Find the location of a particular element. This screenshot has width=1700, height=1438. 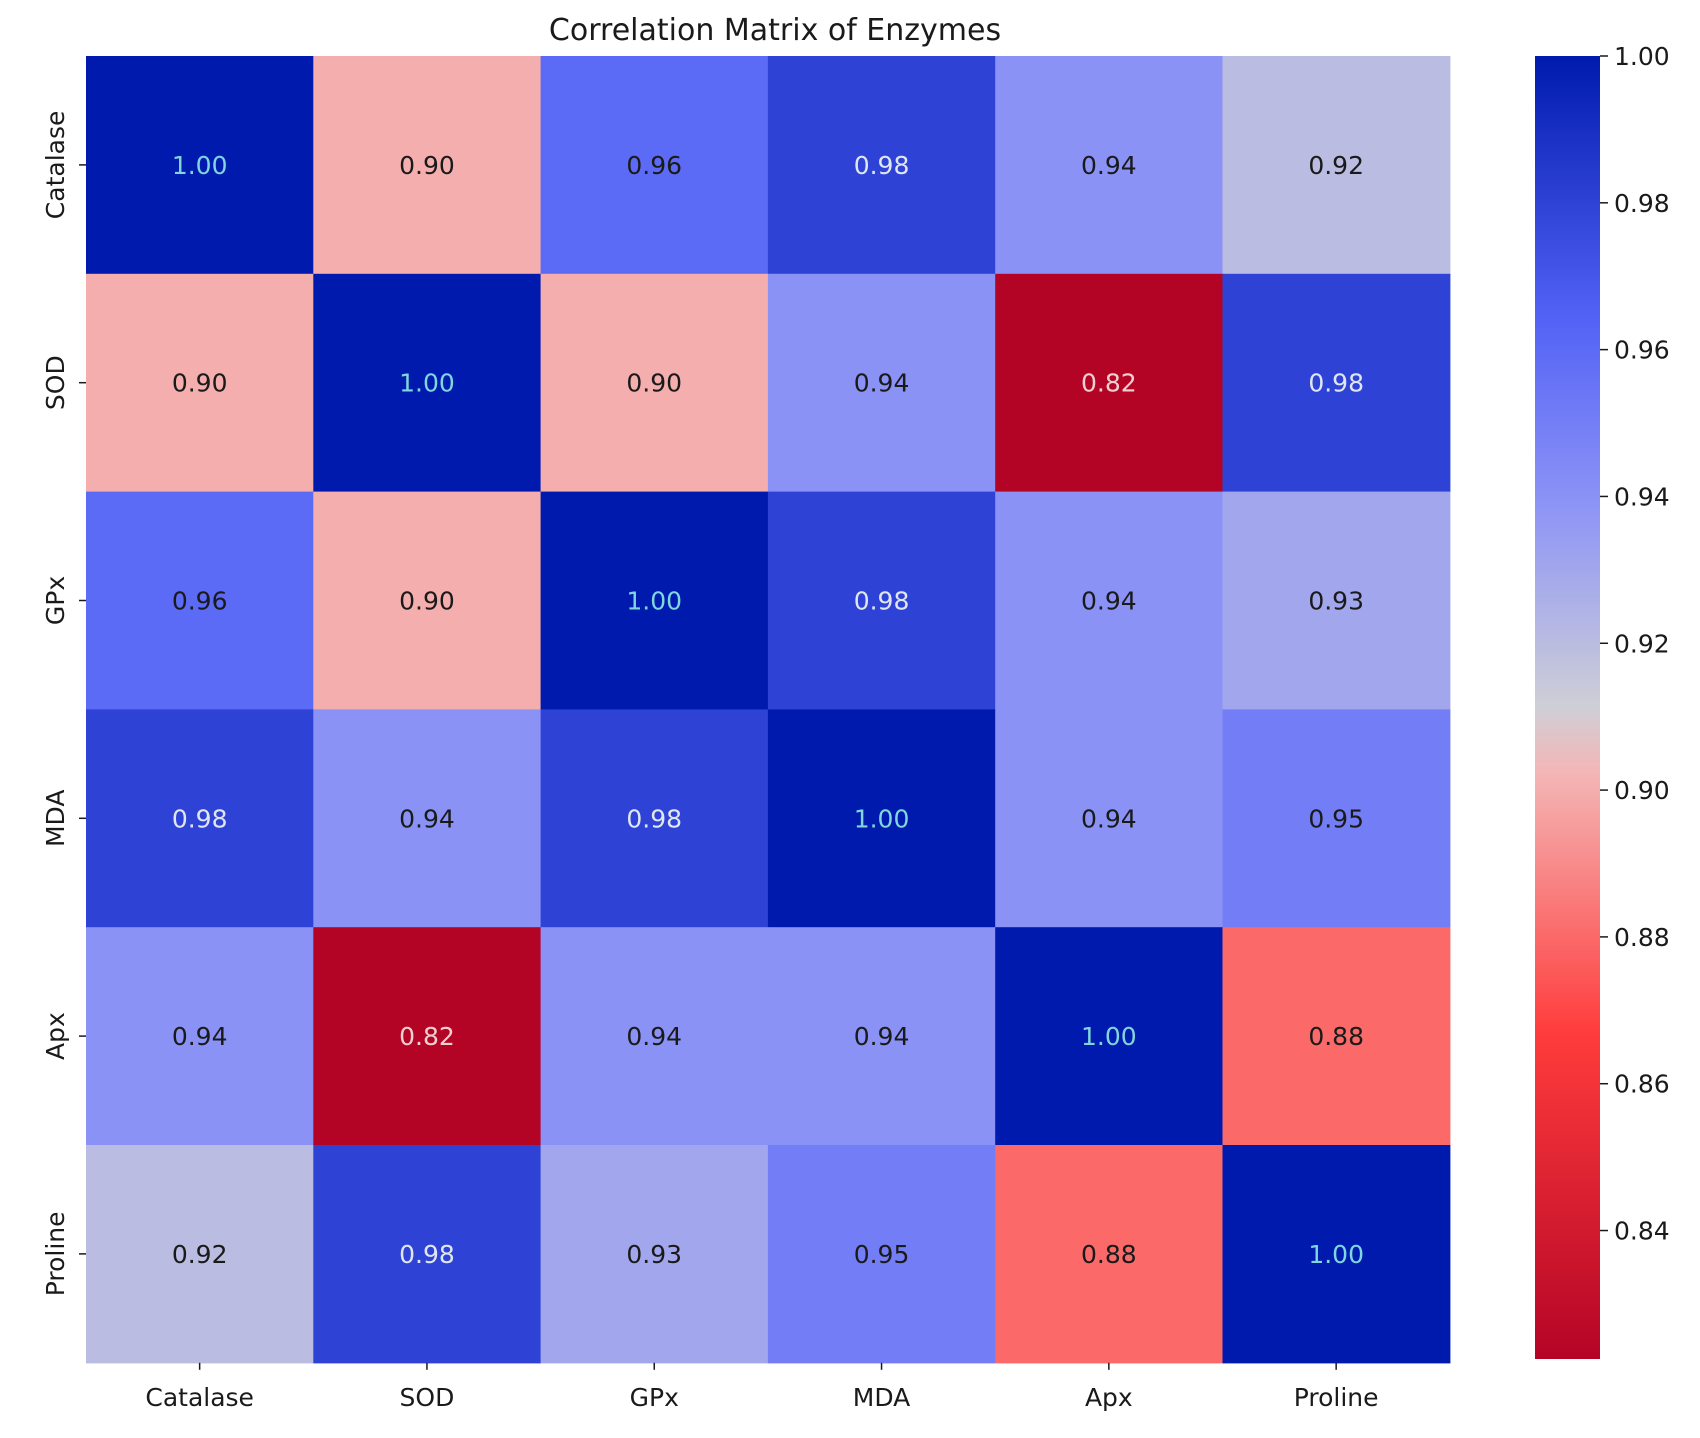

y-tick-label: Catalase is located at coordinates (55, 165).